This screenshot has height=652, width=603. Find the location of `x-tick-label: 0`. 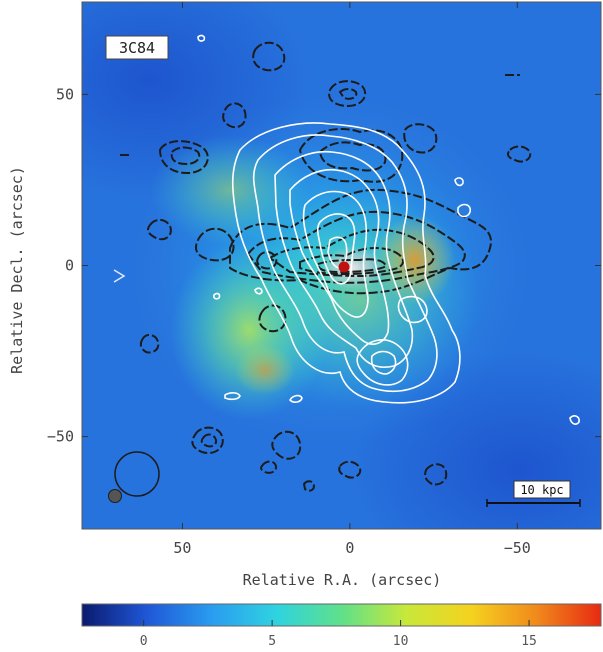

x-tick-label: 0 is located at coordinates (349, 548).